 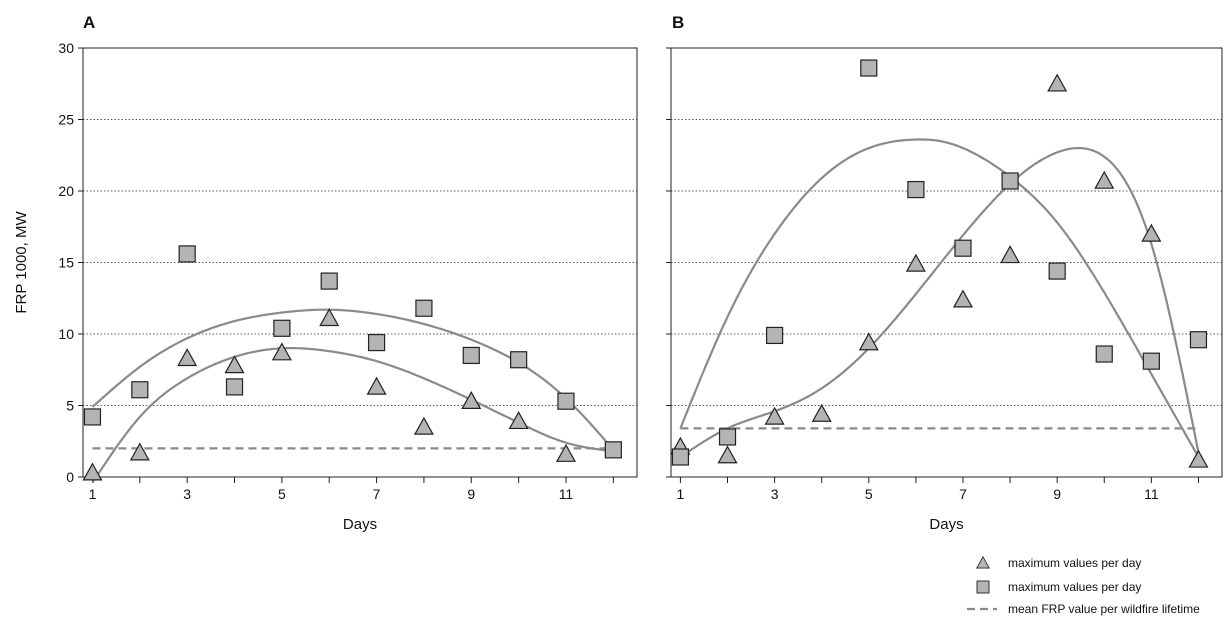 What do you see at coordinates (66, 334) in the screenshot?
I see `y-tick-label: 10` at bounding box center [66, 334].